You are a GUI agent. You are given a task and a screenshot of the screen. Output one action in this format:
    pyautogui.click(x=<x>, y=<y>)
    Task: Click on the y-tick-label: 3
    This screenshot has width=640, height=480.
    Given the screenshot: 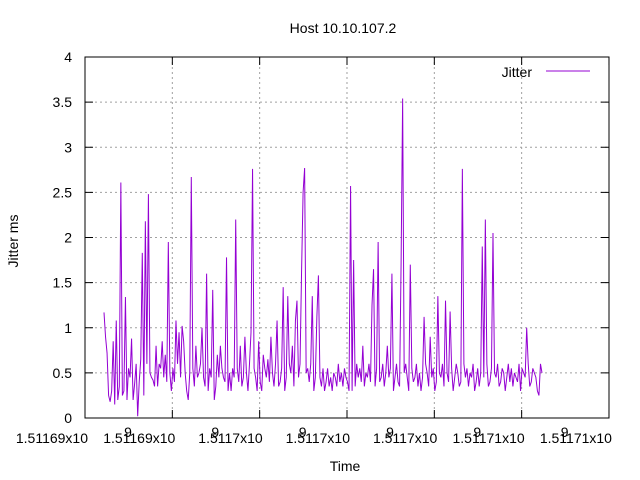 What is the action you would take?
    pyautogui.click(x=68, y=147)
    